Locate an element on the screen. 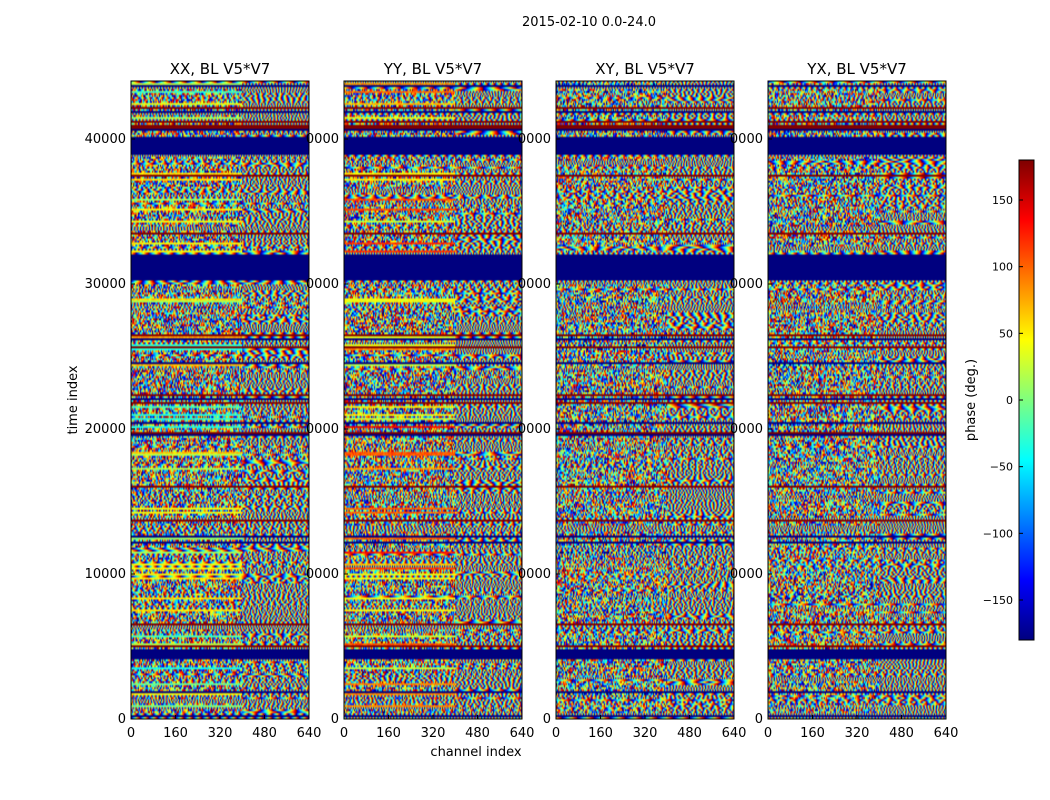  colorbar-tick-label: 100 is located at coordinates (1002, 267).